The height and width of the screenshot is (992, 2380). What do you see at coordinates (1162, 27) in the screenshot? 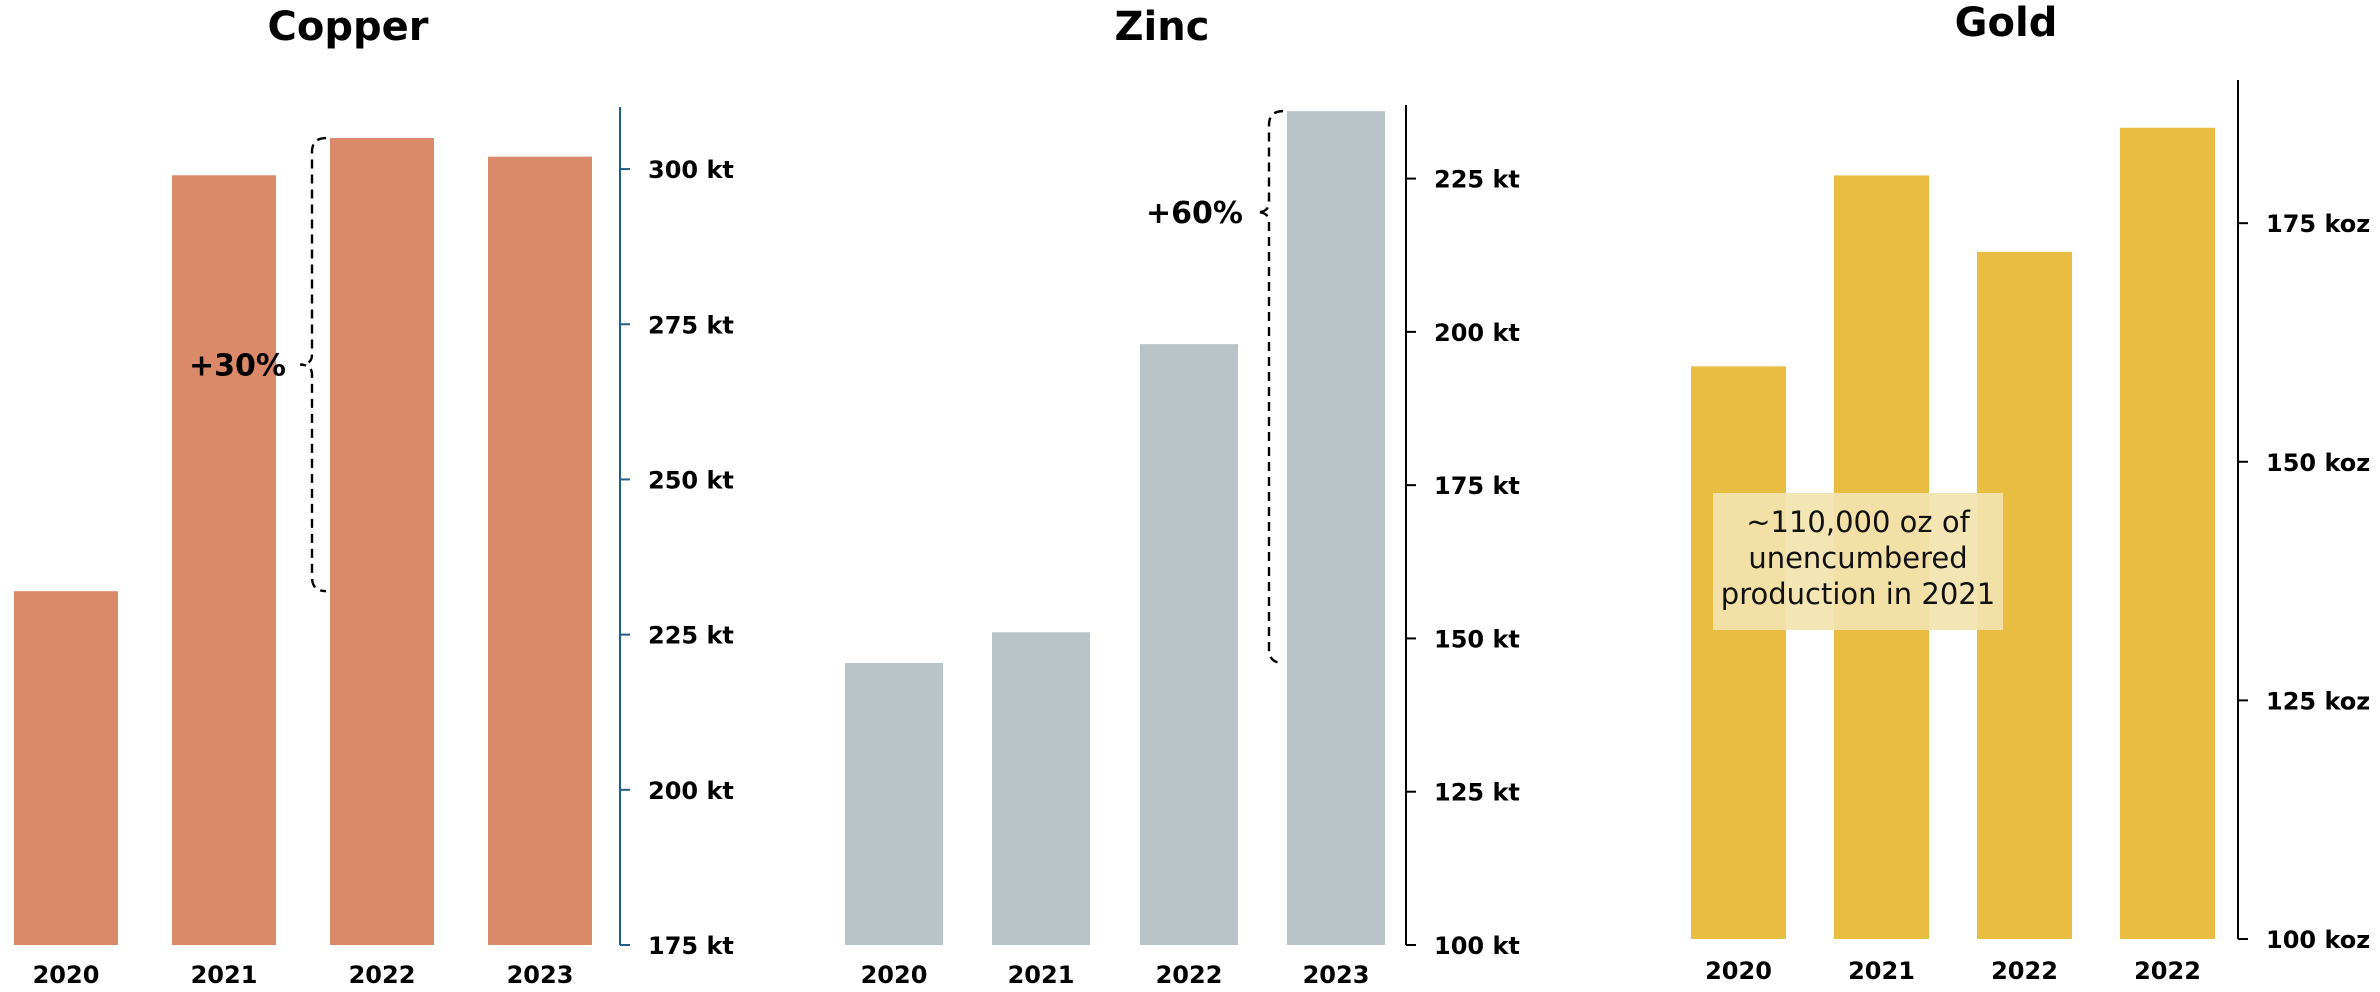
I see `chart-title: Zinc` at bounding box center [1162, 27].